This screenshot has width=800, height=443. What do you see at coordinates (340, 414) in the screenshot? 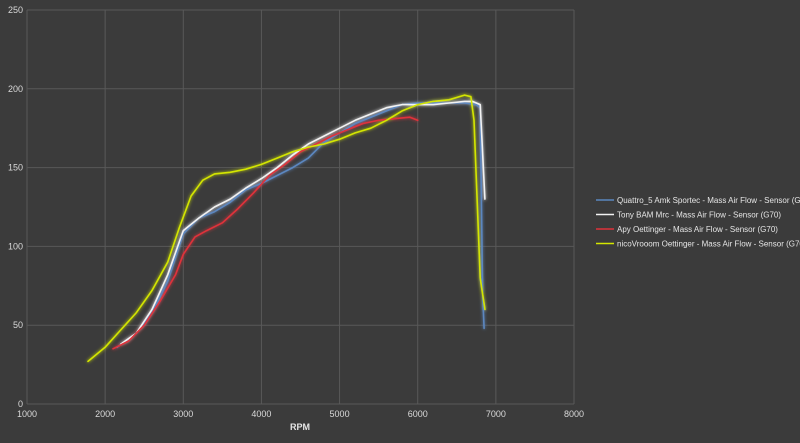
I see `x-tick-label: 5000` at bounding box center [340, 414].